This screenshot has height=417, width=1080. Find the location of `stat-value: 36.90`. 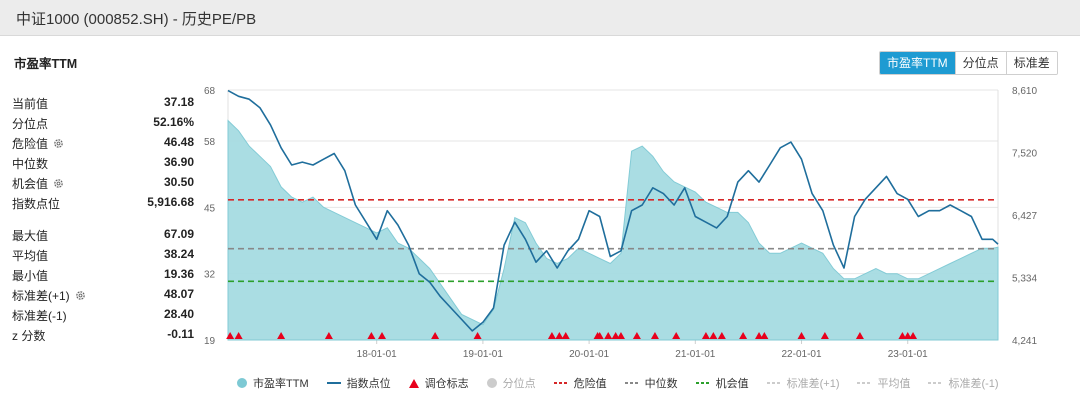

stat-value: 36.90 is located at coordinates (178, 162).